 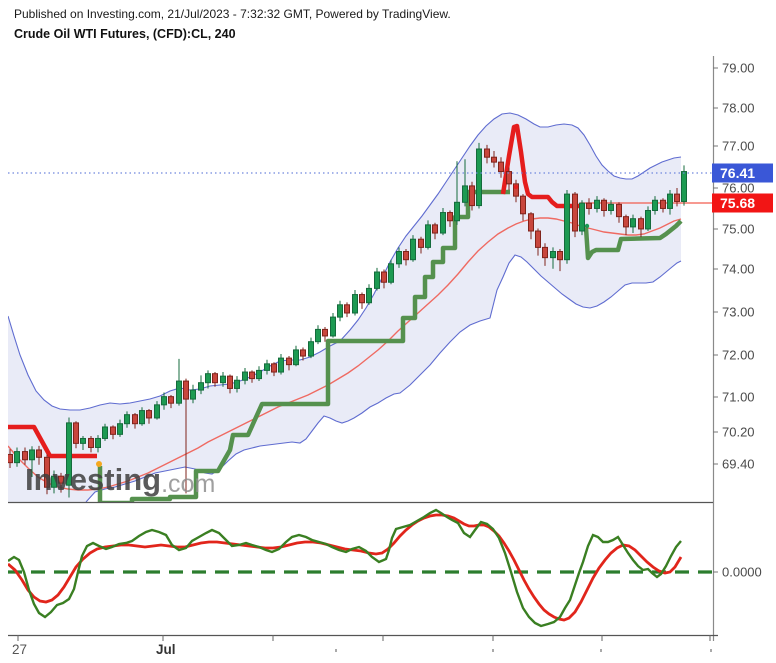 I want to click on indicator-value-badge: 75.68, so click(x=742, y=203).